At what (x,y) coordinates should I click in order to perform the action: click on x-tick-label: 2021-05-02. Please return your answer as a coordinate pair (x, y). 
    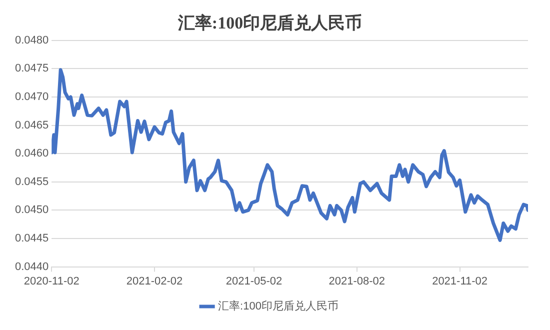
    Looking at the image, I should click on (254, 281).